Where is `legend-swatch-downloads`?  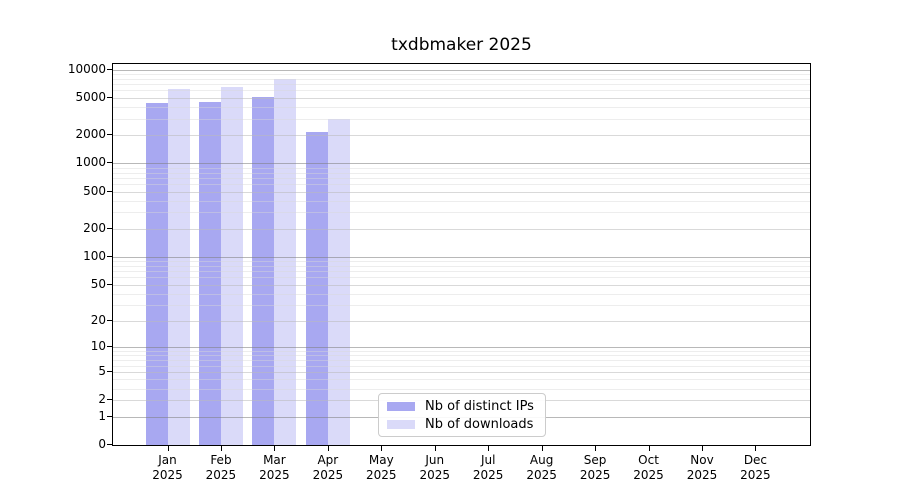 legend-swatch-downloads is located at coordinates (401, 424).